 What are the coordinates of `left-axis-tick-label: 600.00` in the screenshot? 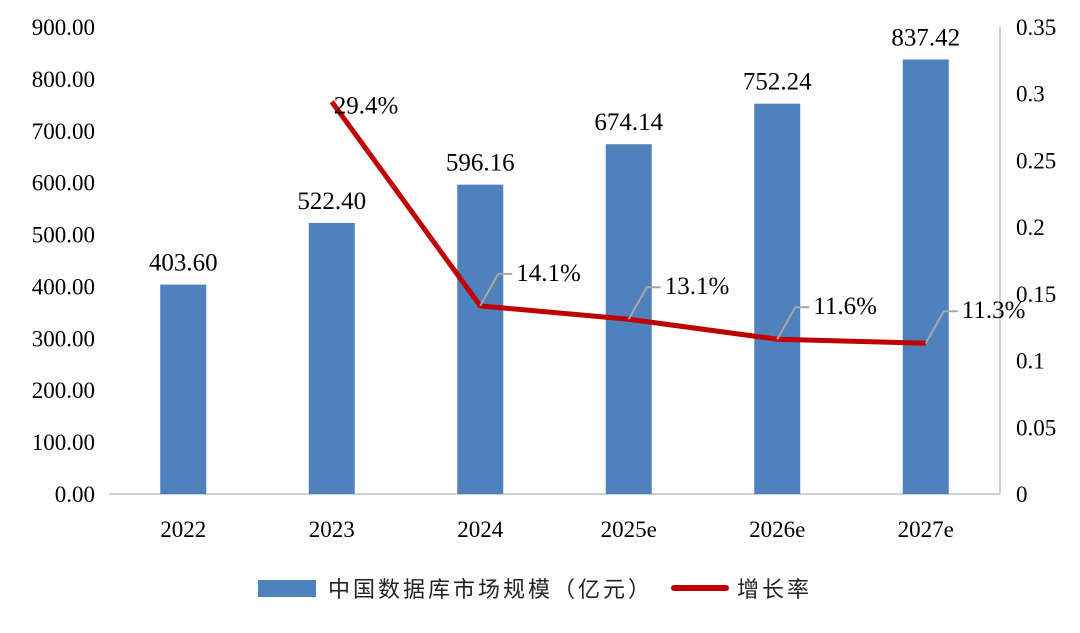 It's located at (63, 183).